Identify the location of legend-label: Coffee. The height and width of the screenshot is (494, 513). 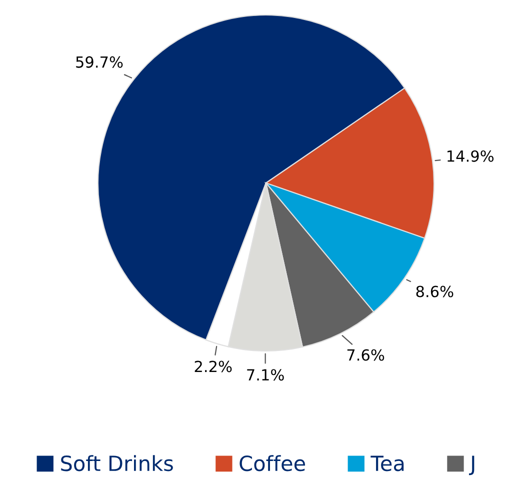
(273, 463).